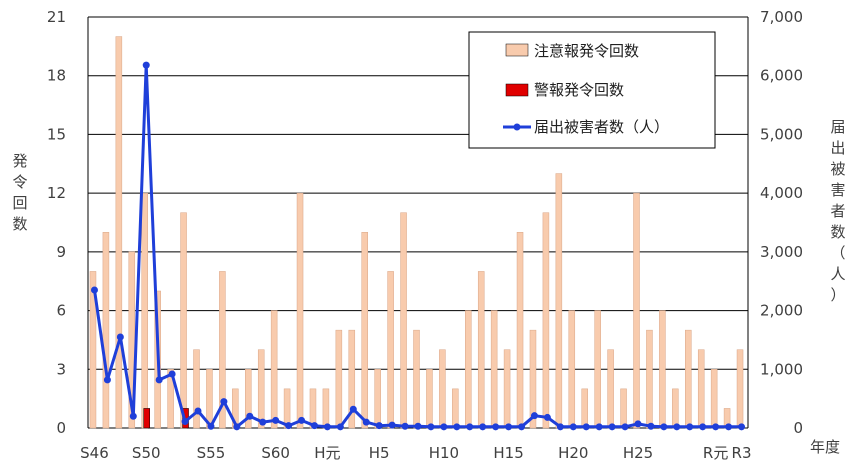 The width and height of the screenshot is (852, 468). I want to click on left-tick-label: 9, so click(61, 252).